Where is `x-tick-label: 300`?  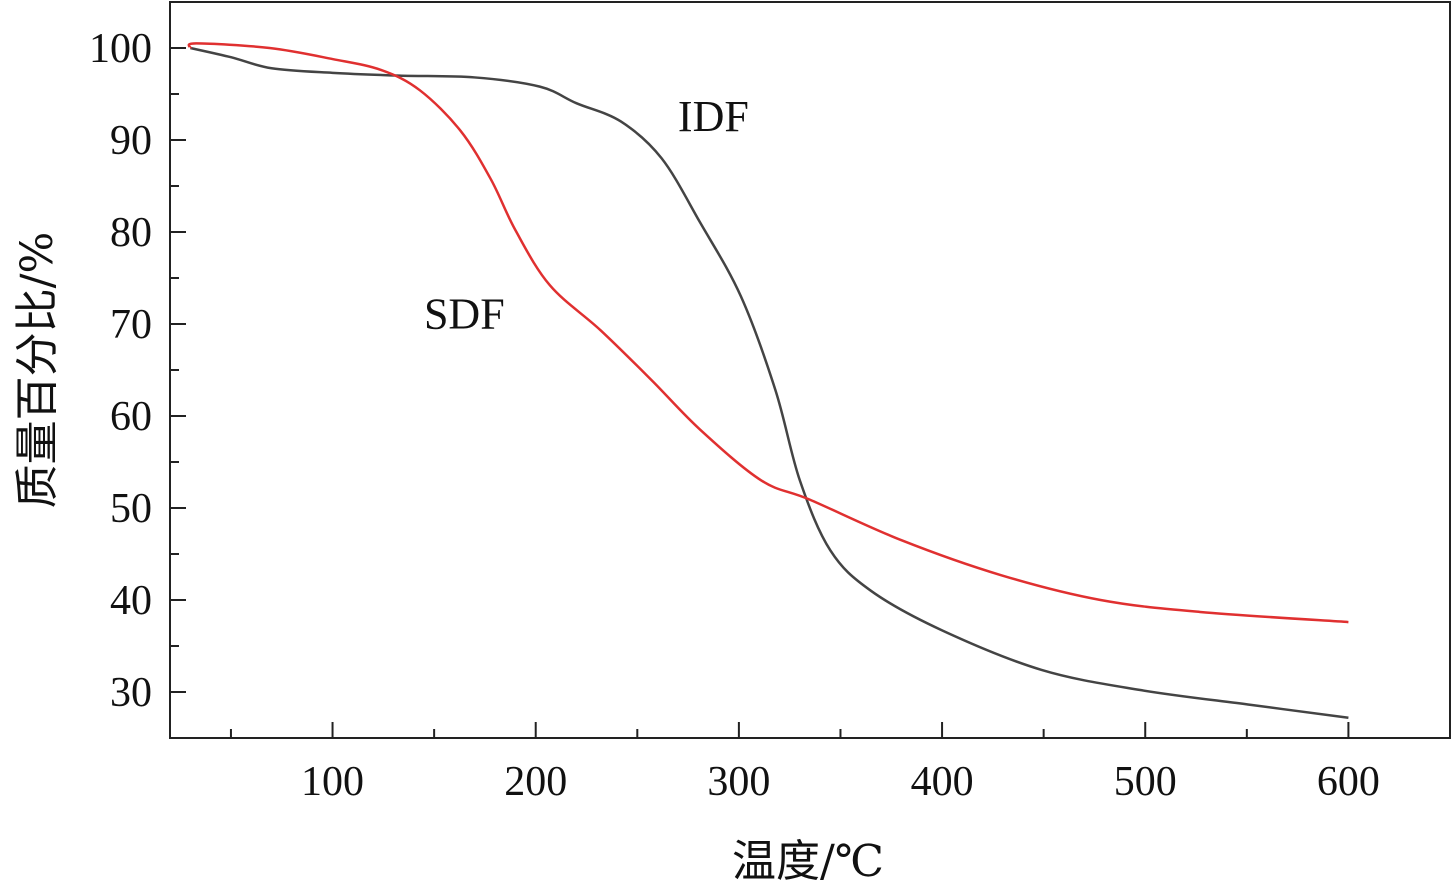 x-tick-label: 300 is located at coordinates (738, 782).